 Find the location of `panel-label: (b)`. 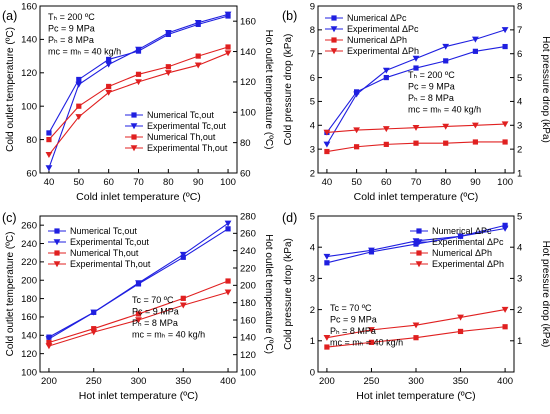

panel-label: (b) is located at coordinates (289, 16).